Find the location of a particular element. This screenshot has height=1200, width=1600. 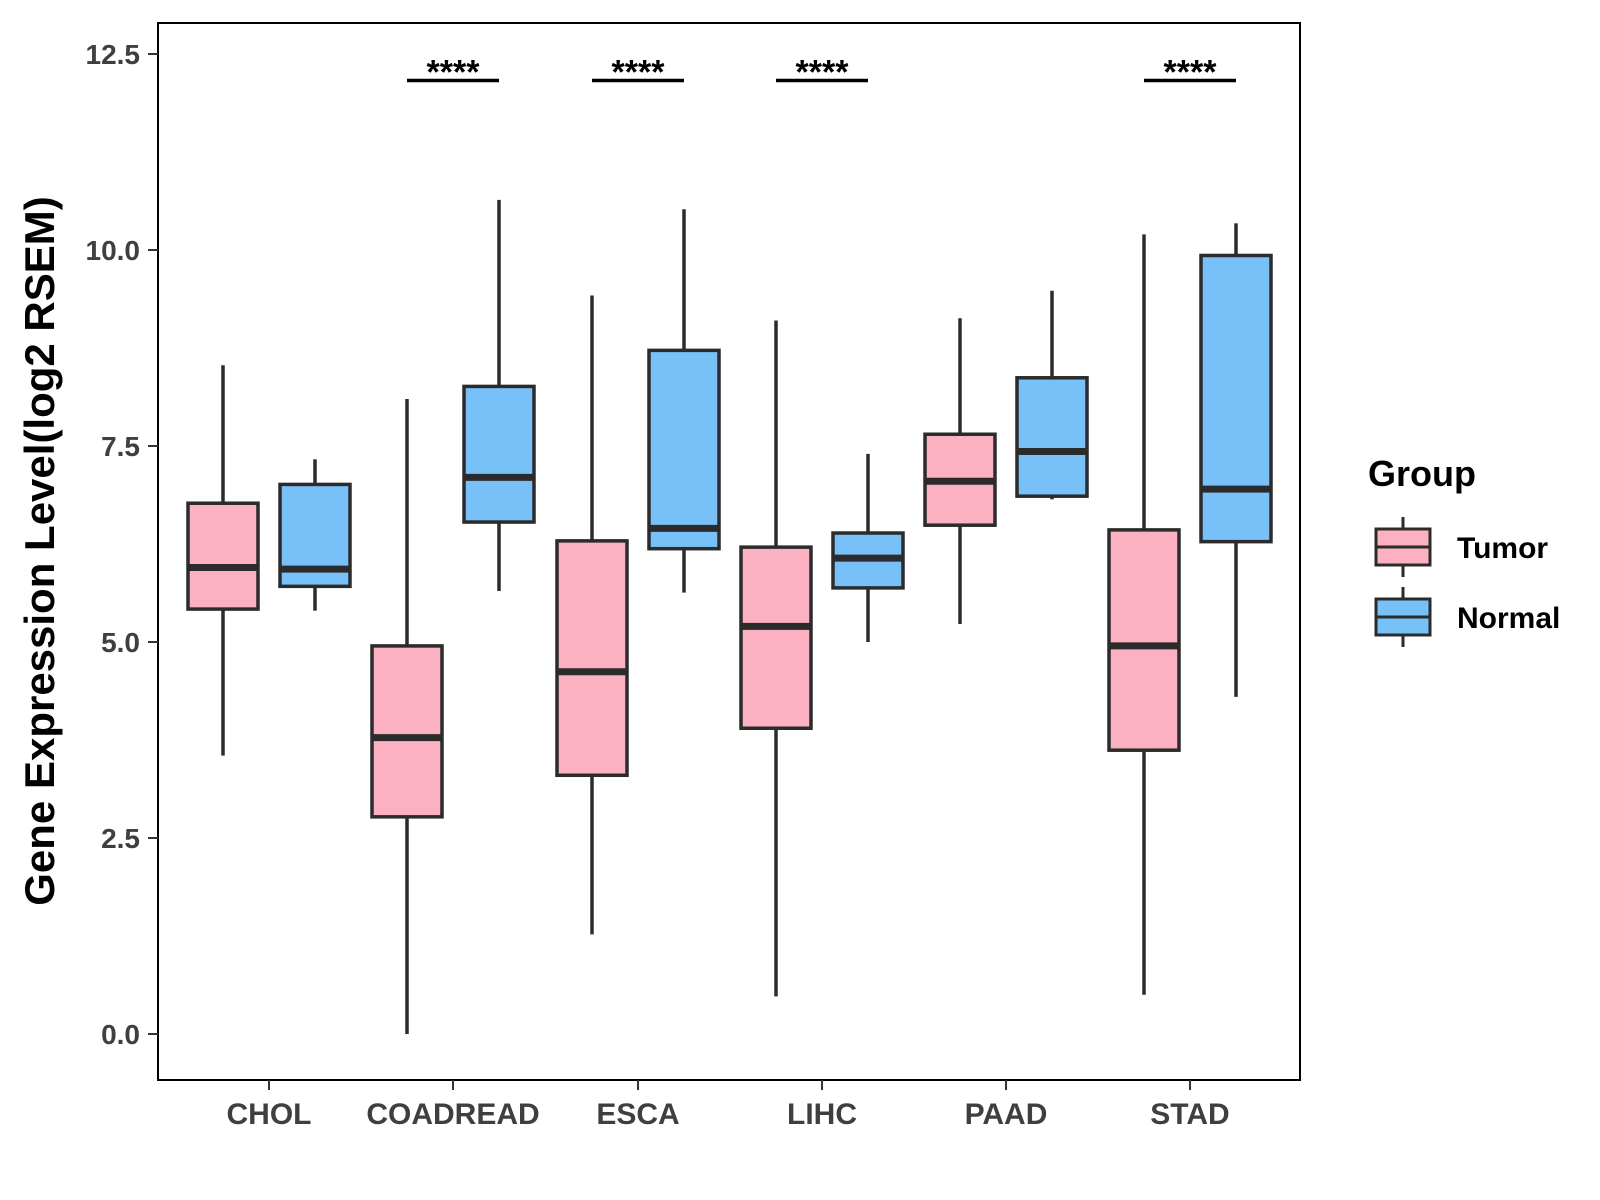

y-axis-title: Gene Expression Level(log2 RSEM) is located at coordinates (39, 551).